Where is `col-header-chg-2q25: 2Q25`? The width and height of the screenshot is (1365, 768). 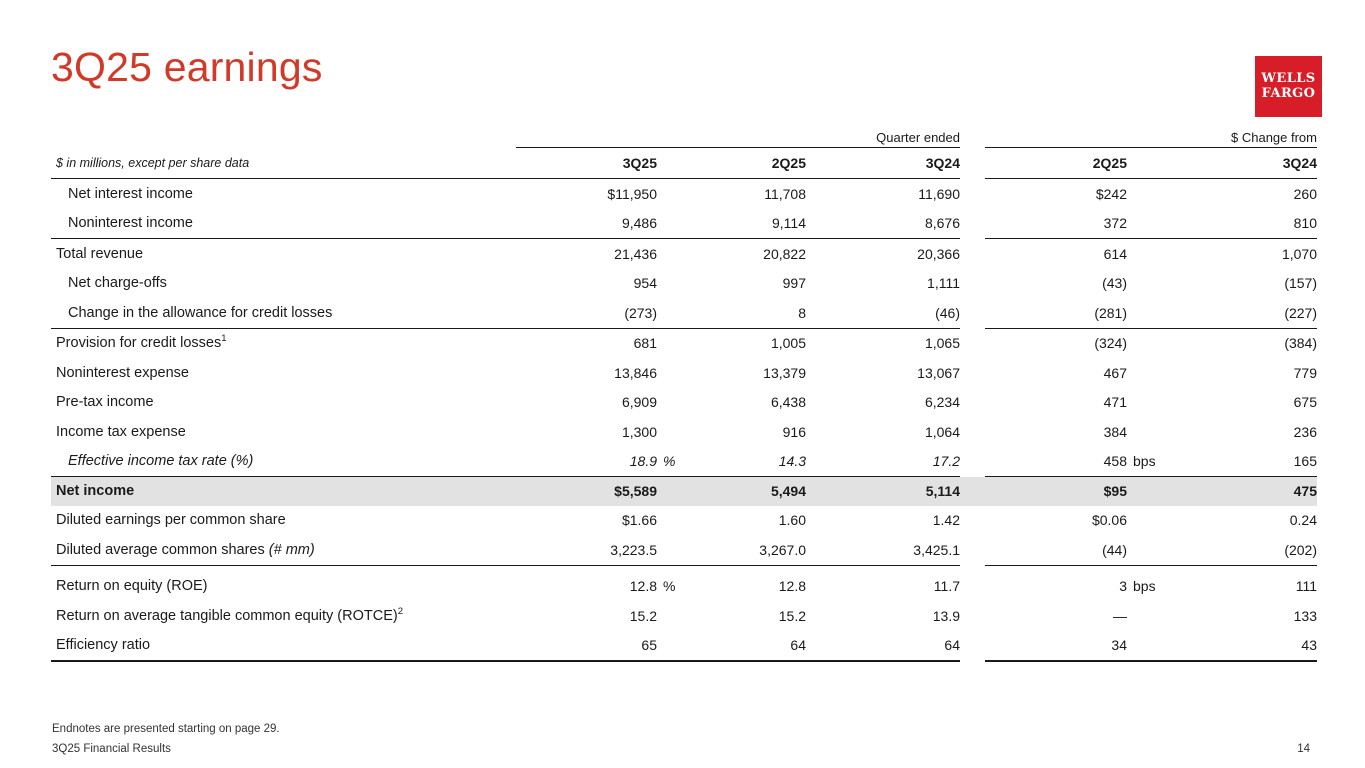
col-header-chg-2q25: 2Q25 is located at coordinates (1109, 163).